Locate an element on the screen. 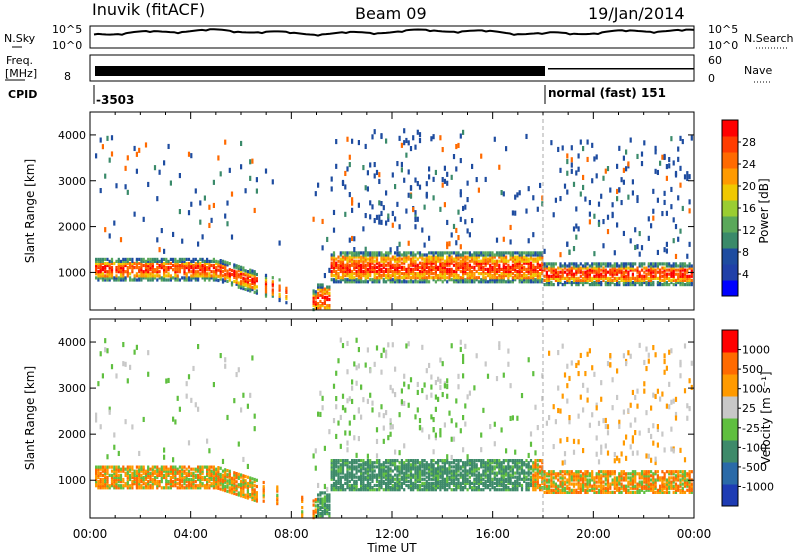 This screenshot has height=554, width=800. freq-label-2: [MHz] is located at coordinates (21, 73).